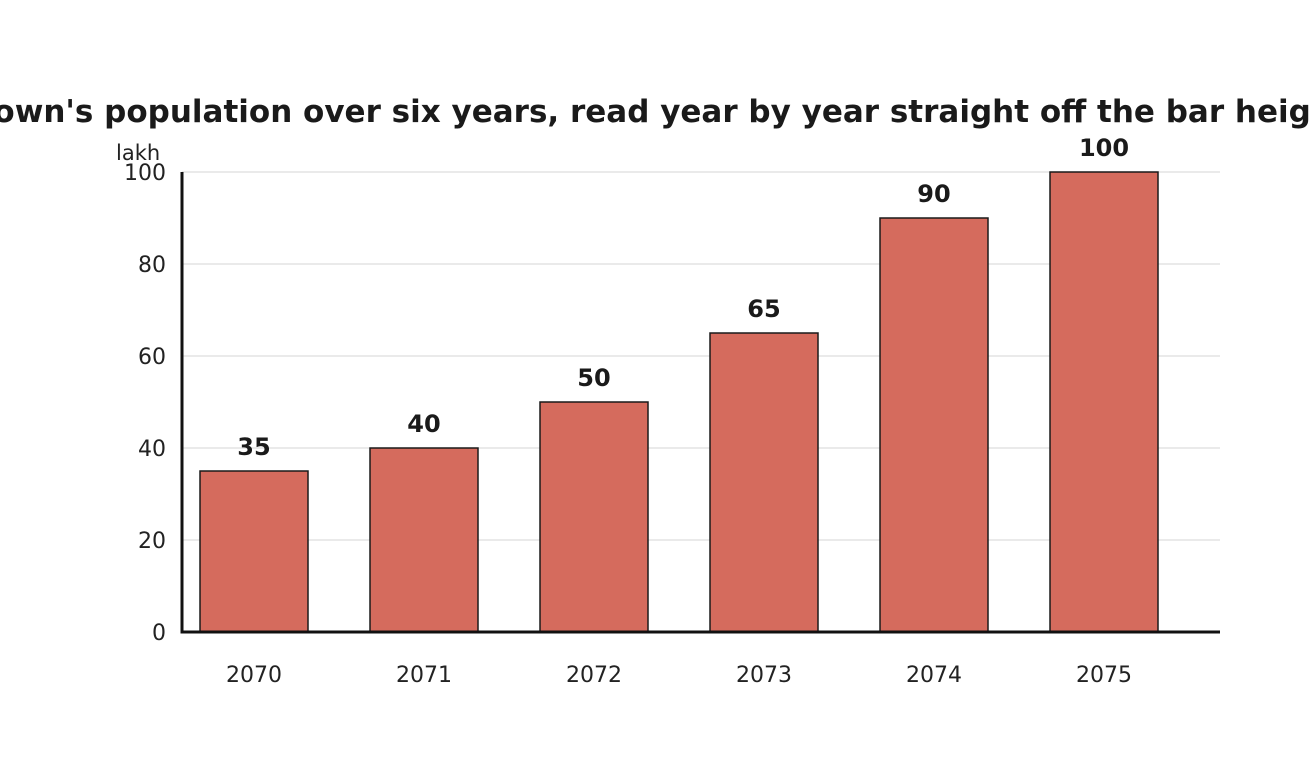 The width and height of the screenshot is (1310, 778). What do you see at coordinates (594, 675) in the screenshot?
I see `x-tick-label-2072: 2072` at bounding box center [594, 675].